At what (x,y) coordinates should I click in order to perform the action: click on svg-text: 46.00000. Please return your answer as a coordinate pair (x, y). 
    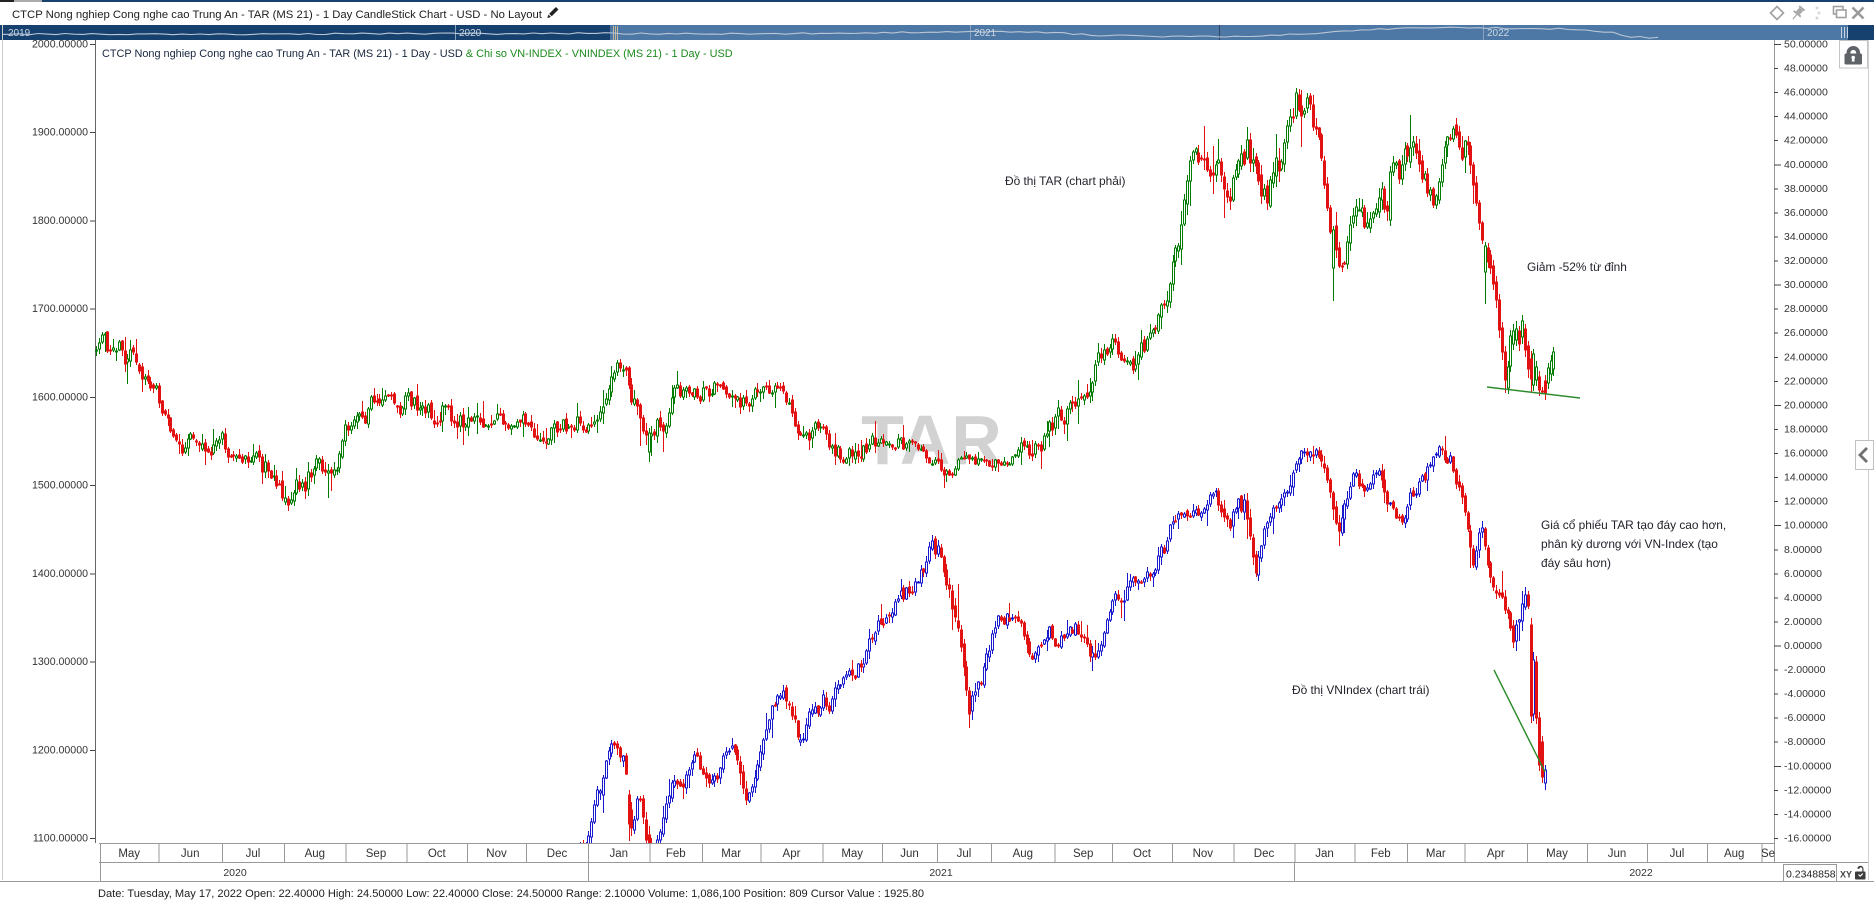
    Looking at the image, I should click on (1806, 93).